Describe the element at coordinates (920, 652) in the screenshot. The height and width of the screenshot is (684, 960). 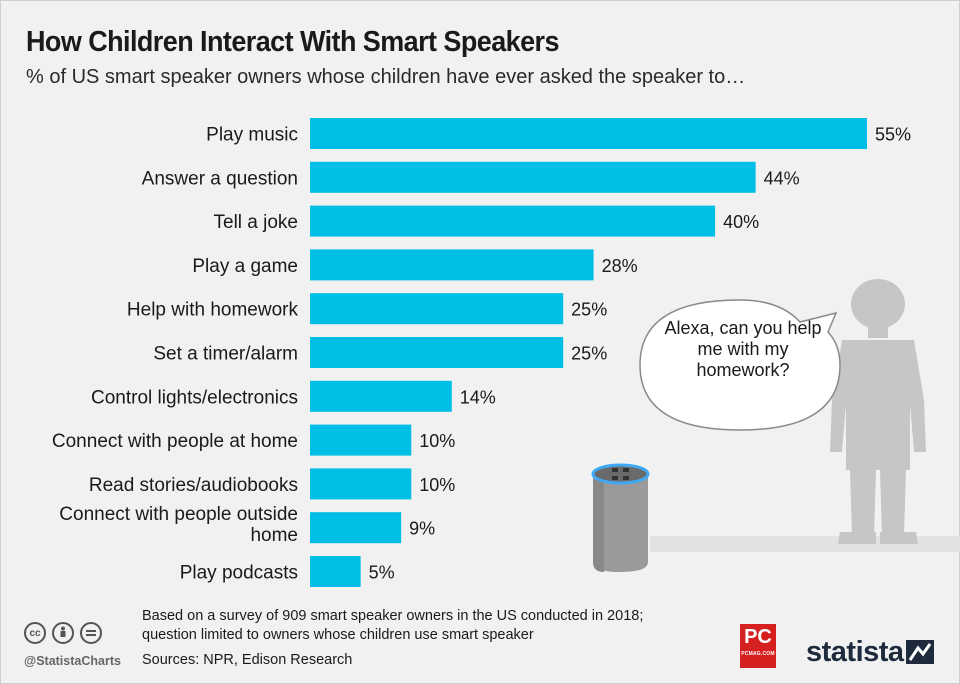
I see `statista-logo-mark-icon` at that location.